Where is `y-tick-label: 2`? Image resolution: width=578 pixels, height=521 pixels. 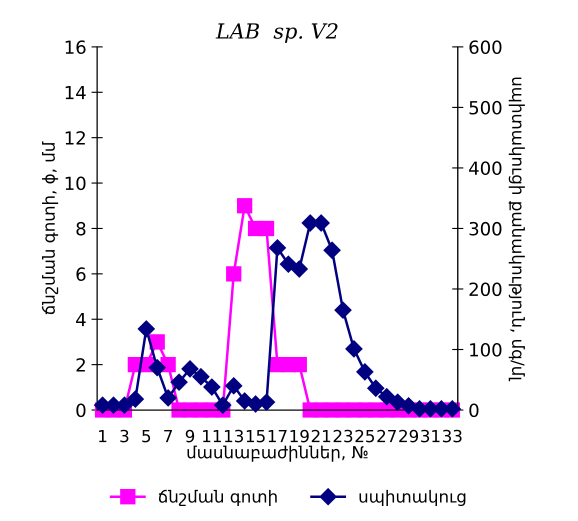 y-tick-label: 2 is located at coordinates (80, 365).